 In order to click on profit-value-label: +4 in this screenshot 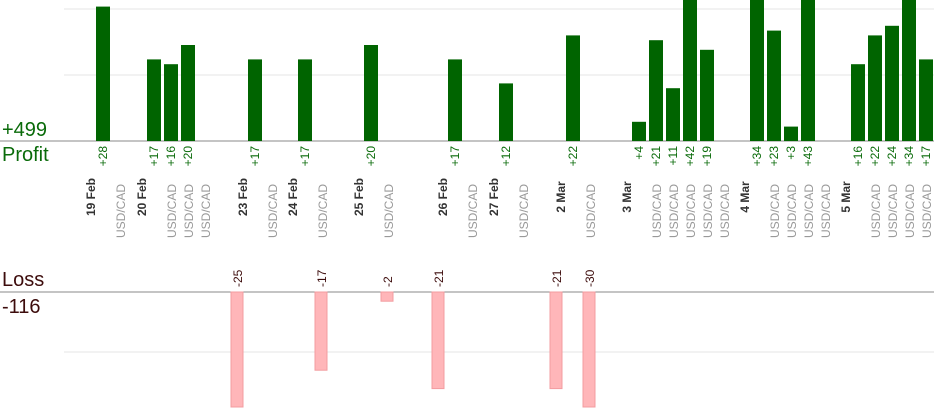, I will do `click(639, 153)`.